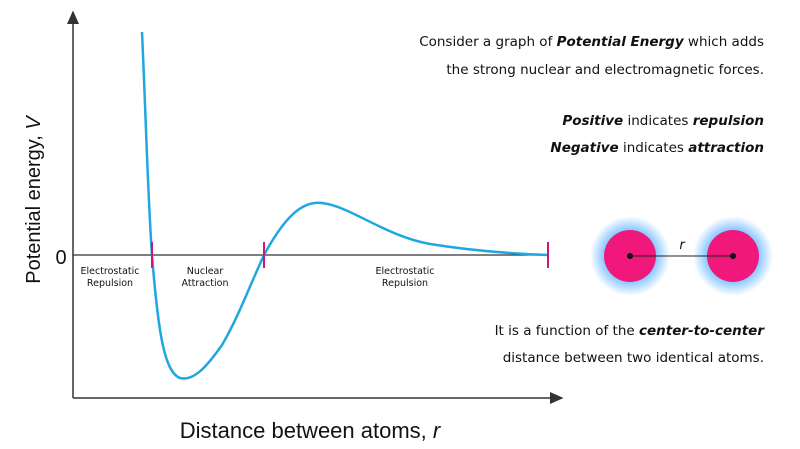 This screenshot has width=800, height=449. I want to click on y-axis-label: Potential energy, V, so click(34, 199).